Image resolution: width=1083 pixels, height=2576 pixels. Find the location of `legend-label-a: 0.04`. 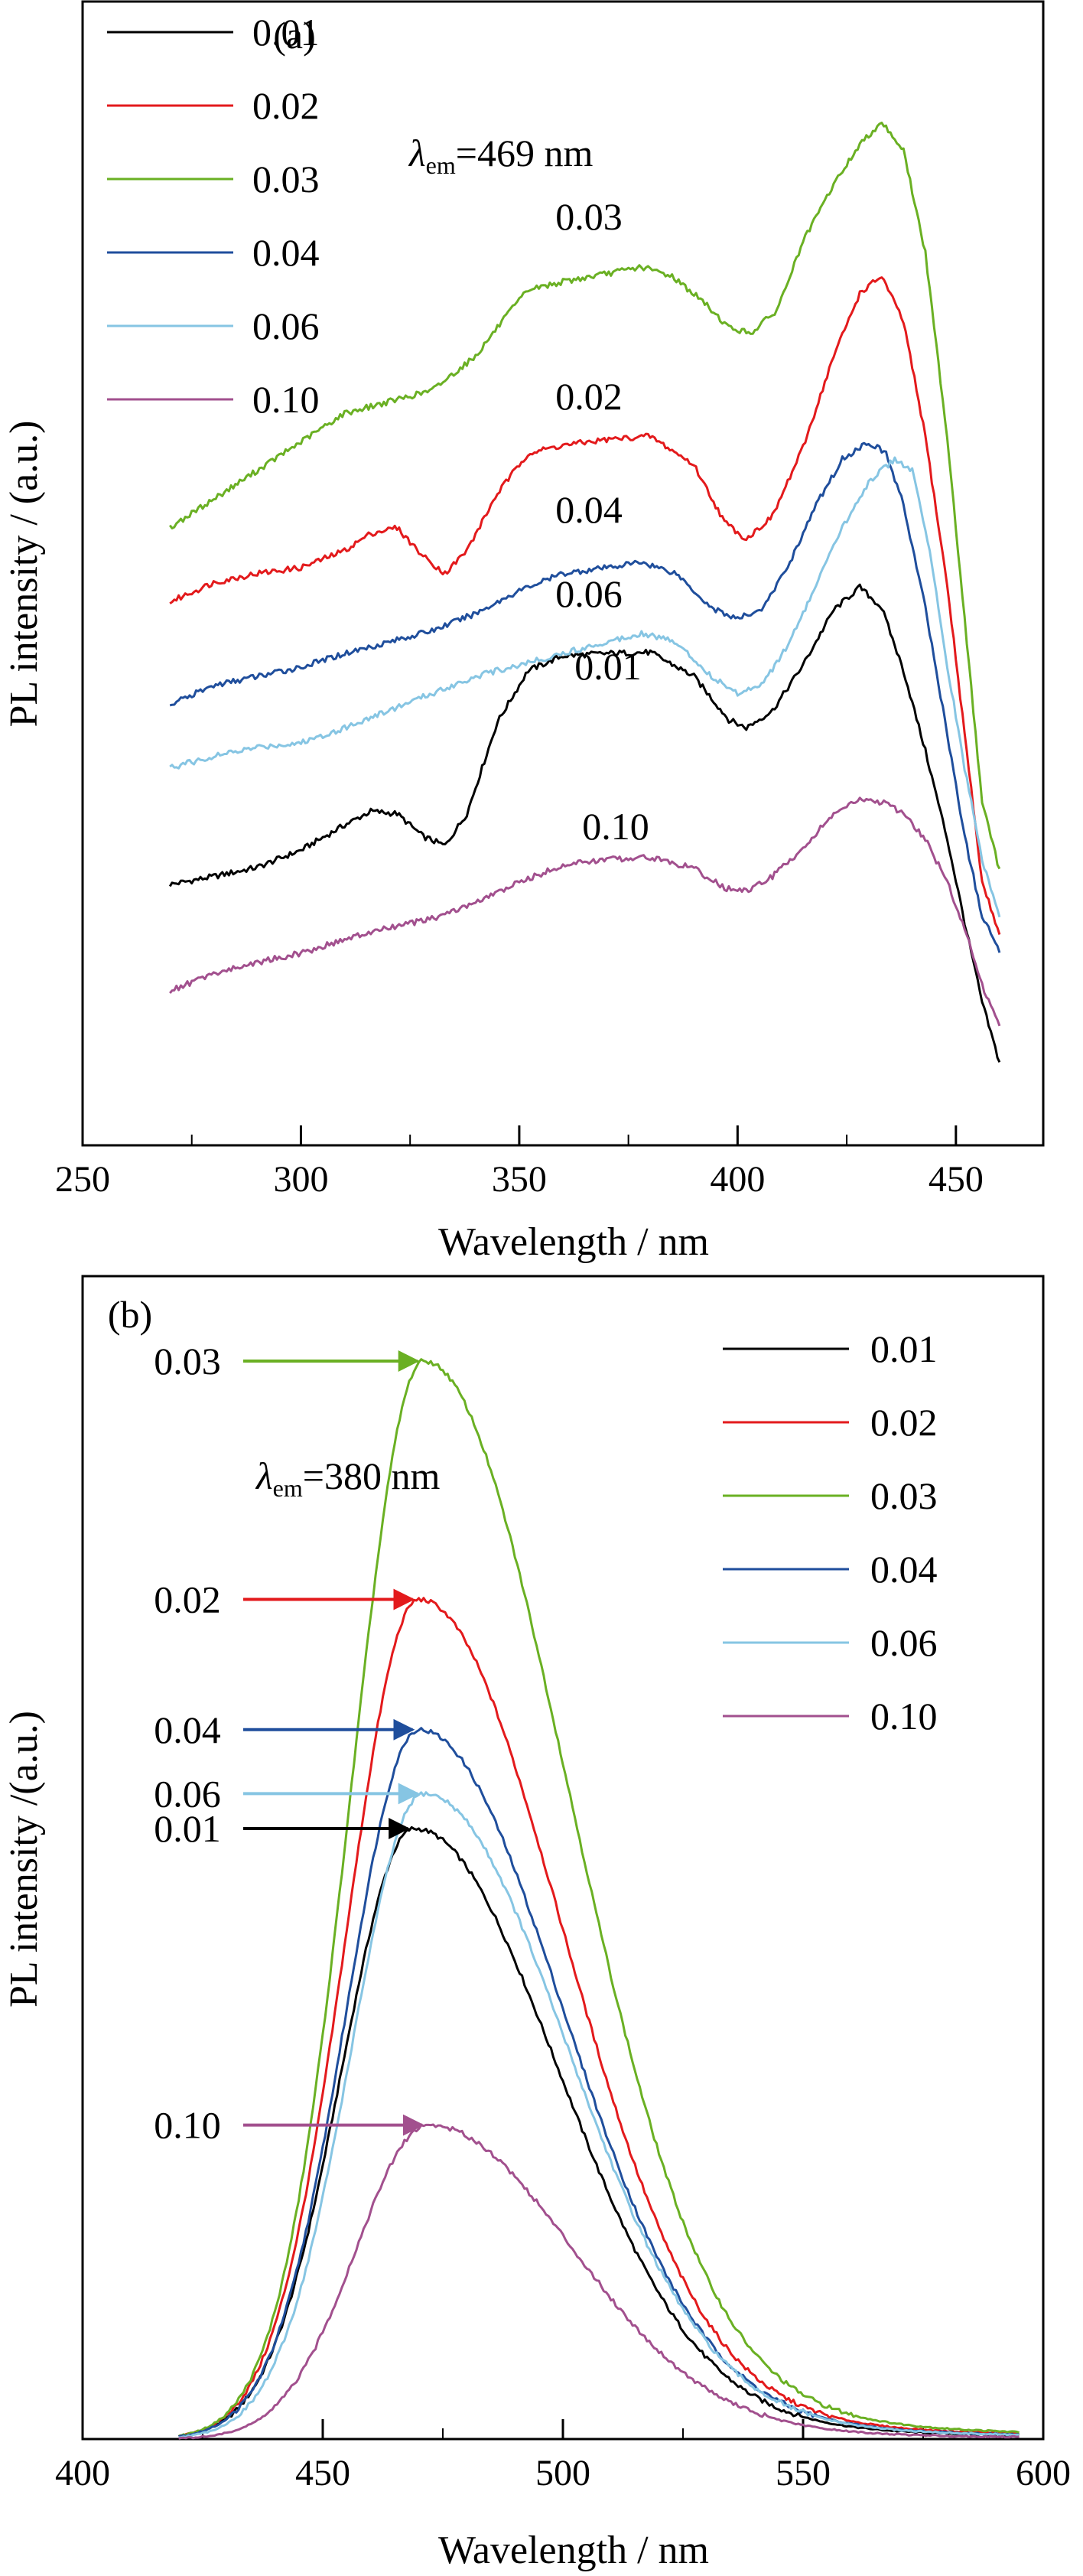

legend-label-a: 0.04 is located at coordinates (286, 253).